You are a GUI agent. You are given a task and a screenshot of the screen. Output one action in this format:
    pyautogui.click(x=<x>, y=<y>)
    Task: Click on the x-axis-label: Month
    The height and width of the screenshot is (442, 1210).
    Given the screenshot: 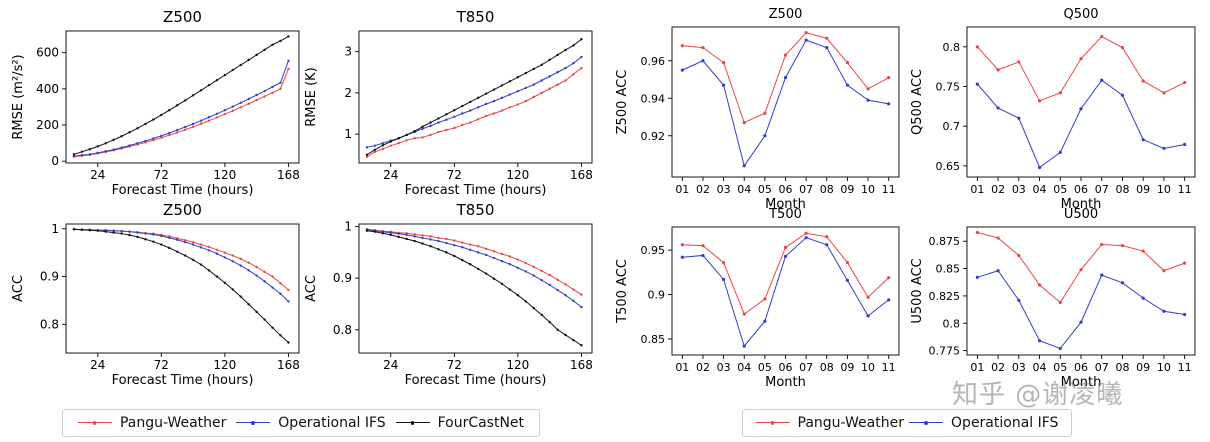 What is the action you would take?
    pyautogui.click(x=1081, y=382)
    